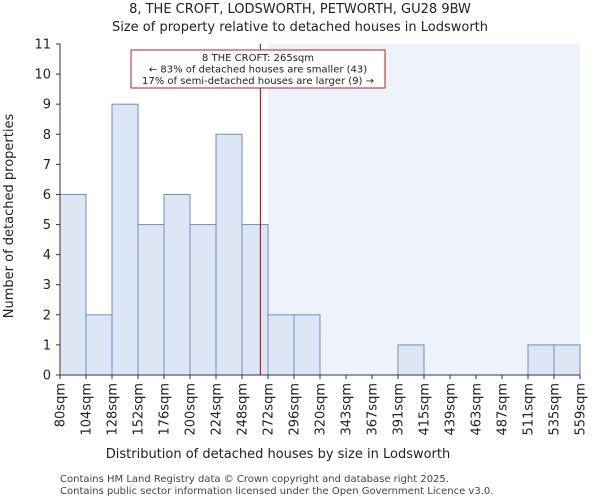  Describe the element at coordinates (61, 405) in the screenshot. I see `x-tick-label: 80sqm` at that location.